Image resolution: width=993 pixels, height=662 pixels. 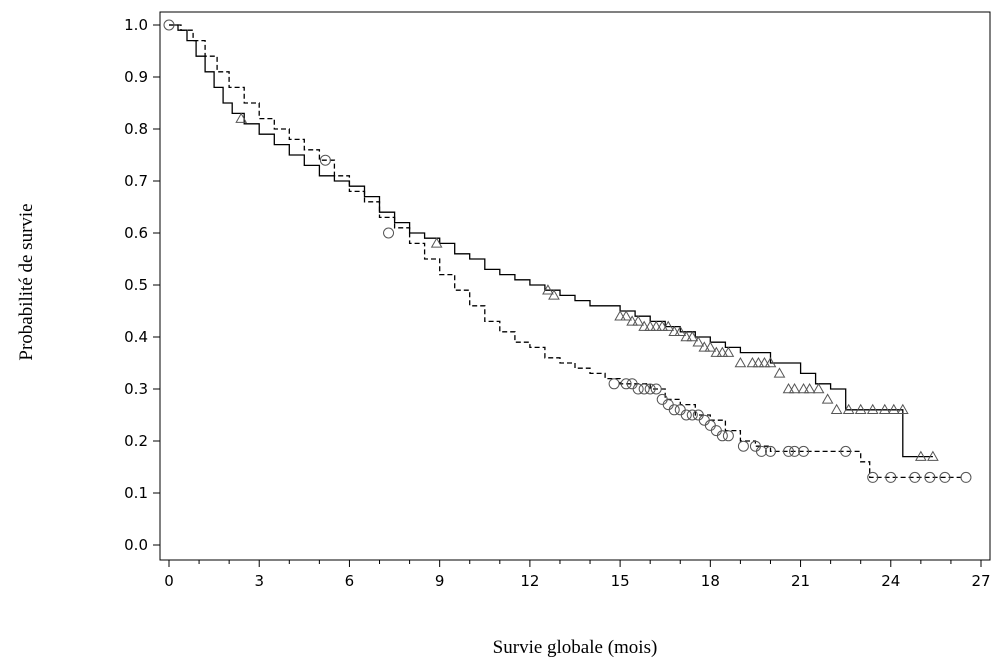 What do you see at coordinates (136, 389) in the screenshot?
I see `y-tick-label: 0.3` at bounding box center [136, 389].